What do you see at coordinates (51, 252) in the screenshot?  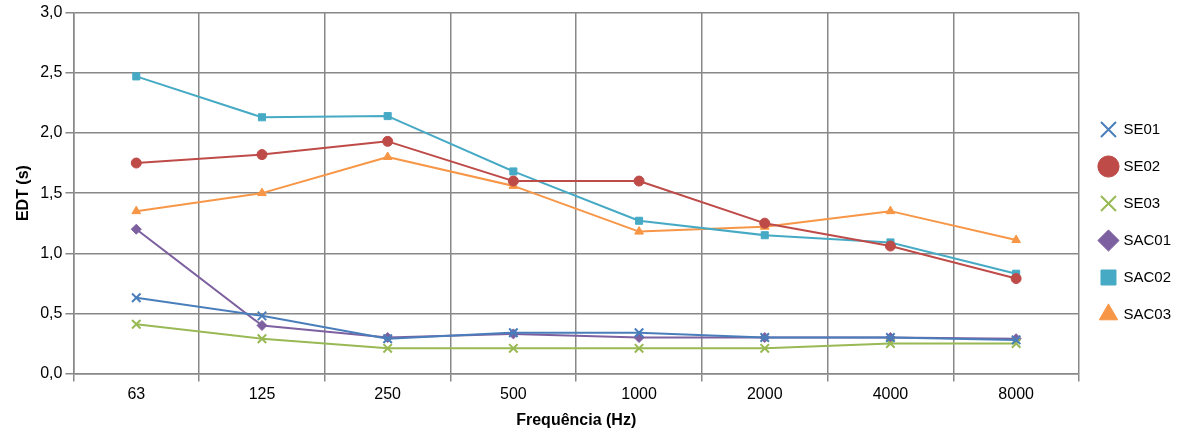 I see `y-tick-label: 1,0` at bounding box center [51, 252].